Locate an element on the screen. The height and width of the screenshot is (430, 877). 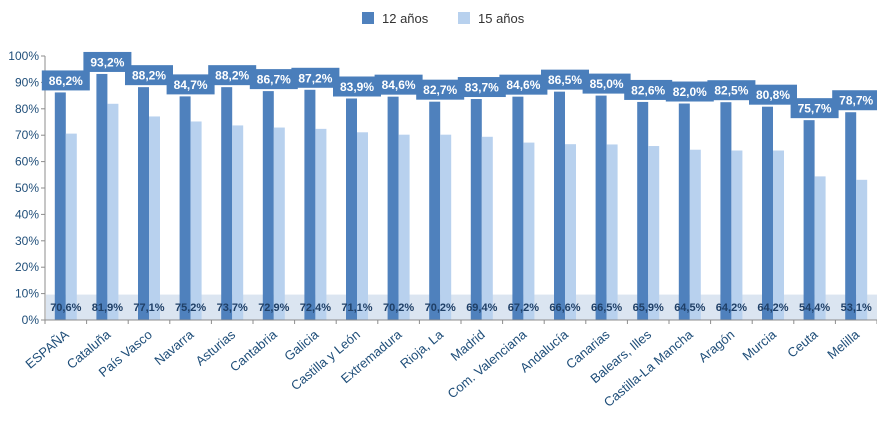
category-label-5: Cantabria is located at coordinates (253, 350).